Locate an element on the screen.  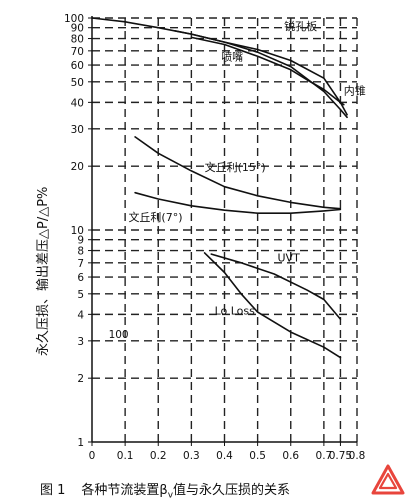
caption-subscript: v is located at coordinates (170, 495).